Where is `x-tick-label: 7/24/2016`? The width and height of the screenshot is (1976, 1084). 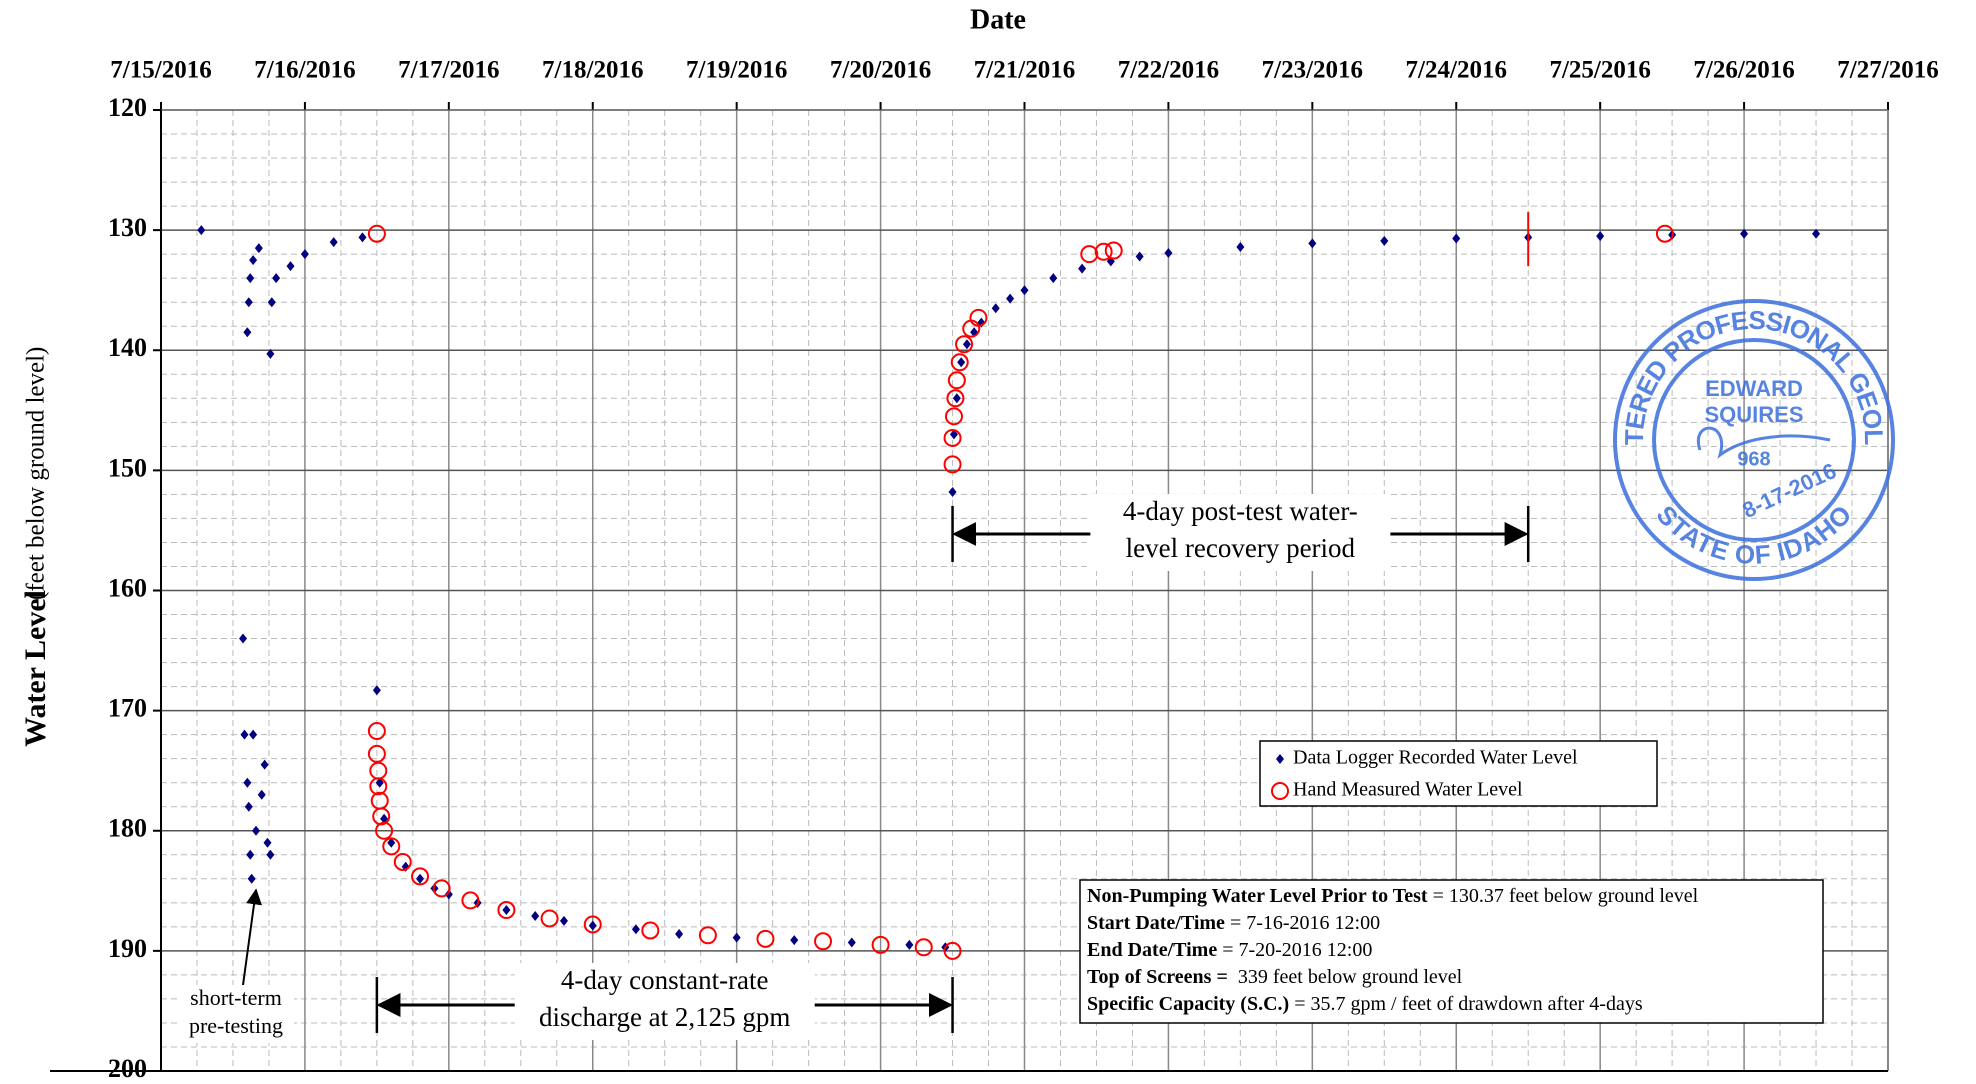
x-tick-label: 7/24/2016 is located at coordinates (1456, 70).